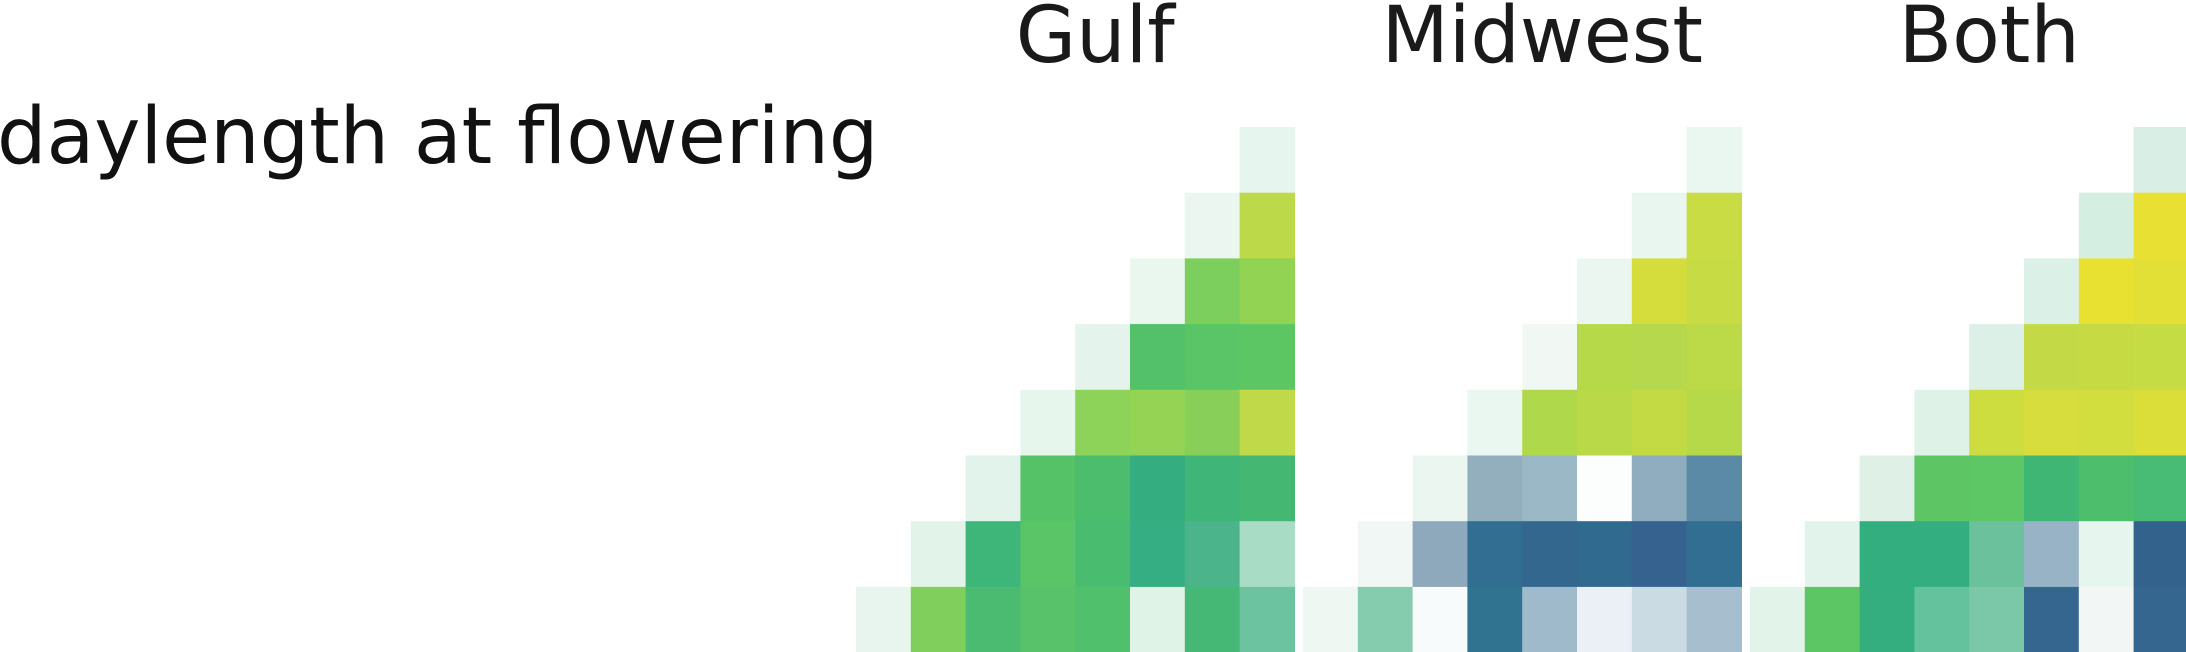  What do you see at coordinates (1541, 40) in the screenshot?
I see `panel-title: Midwest` at bounding box center [1541, 40].